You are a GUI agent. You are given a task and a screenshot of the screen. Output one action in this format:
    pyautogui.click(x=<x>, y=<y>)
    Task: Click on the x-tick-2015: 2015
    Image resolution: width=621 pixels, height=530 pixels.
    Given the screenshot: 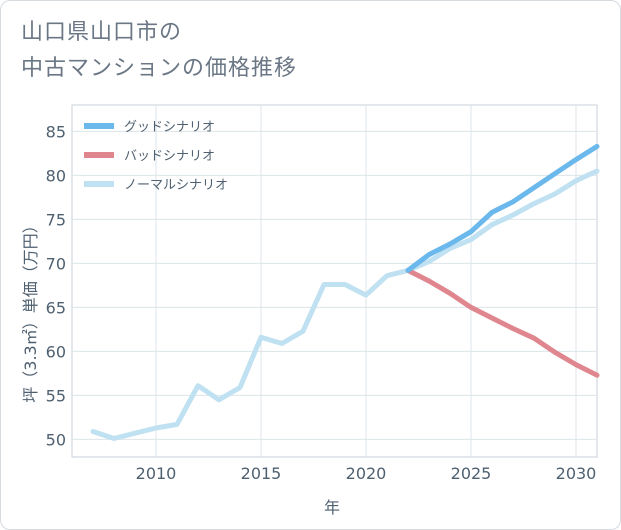 What is the action you would take?
    pyautogui.click(x=261, y=473)
    